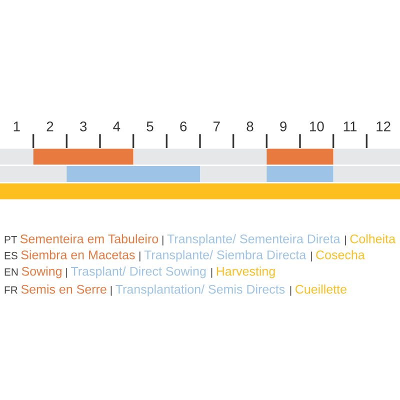 Image resolution: width=400 pixels, height=400 pixels. I want to click on x-tick-label: 5, so click(150, 127).